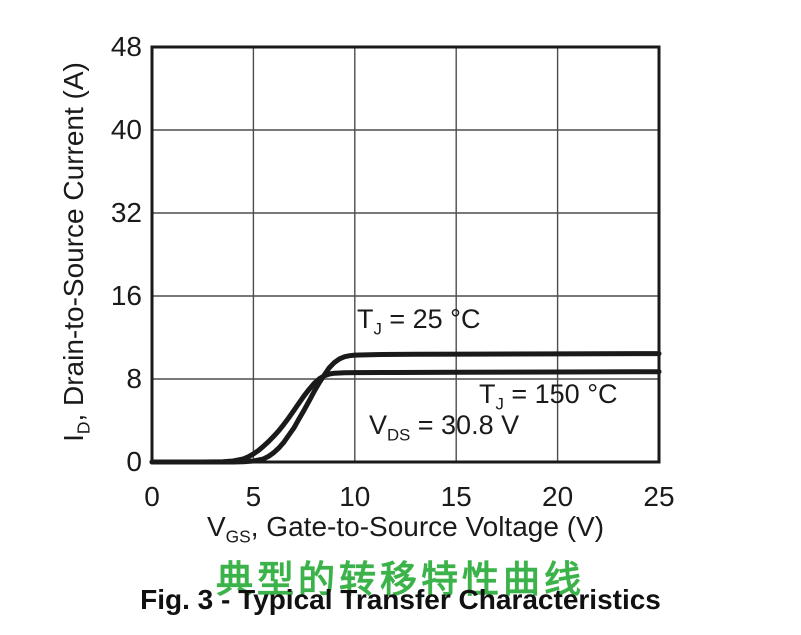 The image size is (801, 635). I want to click on y-axis-symbol: I, so click(73, 438).